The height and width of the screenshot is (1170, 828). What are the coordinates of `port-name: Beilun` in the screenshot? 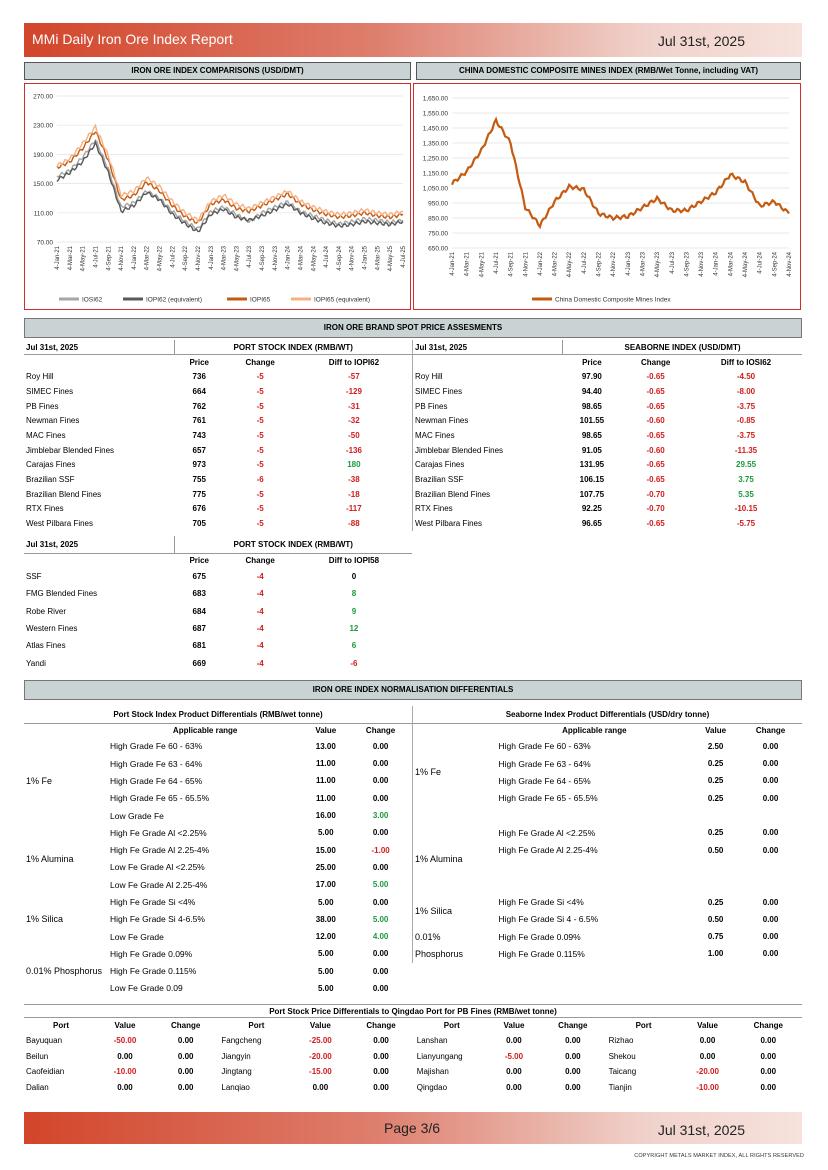 It's located at (37, 1056).